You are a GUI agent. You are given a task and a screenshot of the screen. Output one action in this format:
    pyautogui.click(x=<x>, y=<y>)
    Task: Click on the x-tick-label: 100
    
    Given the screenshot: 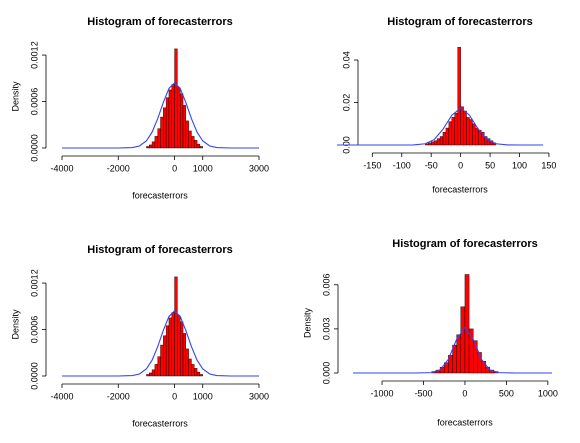 What is the action you would take?
    pyautogui.click(x=519, y=165)
    